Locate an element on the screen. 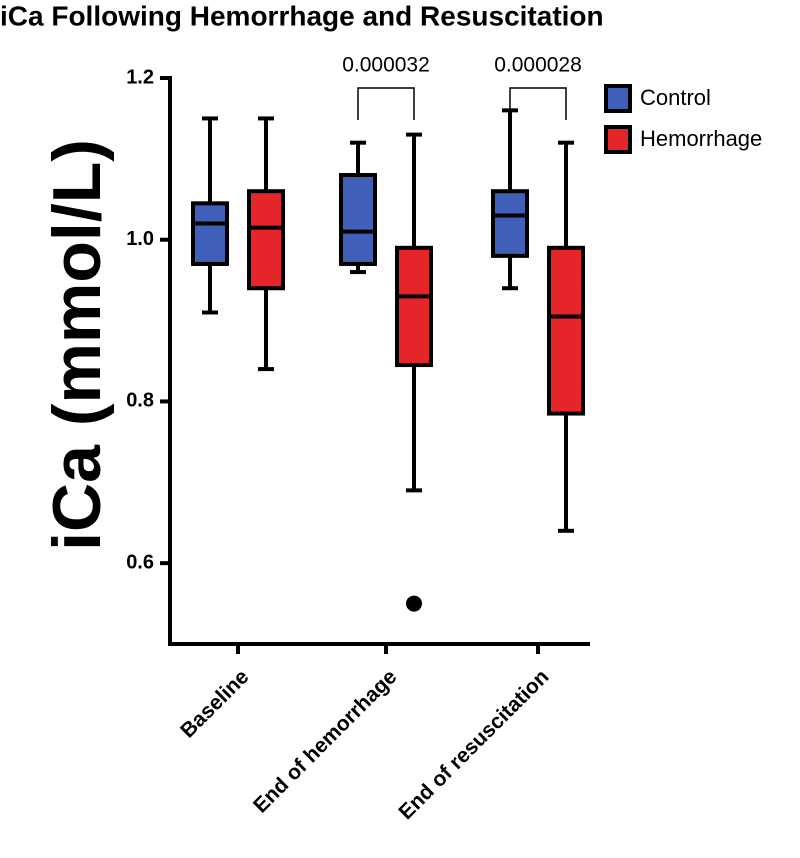 The width and height of the screenshot is (800, 858). y-tick-label: 1.0 is located at coordinates (140, 239).